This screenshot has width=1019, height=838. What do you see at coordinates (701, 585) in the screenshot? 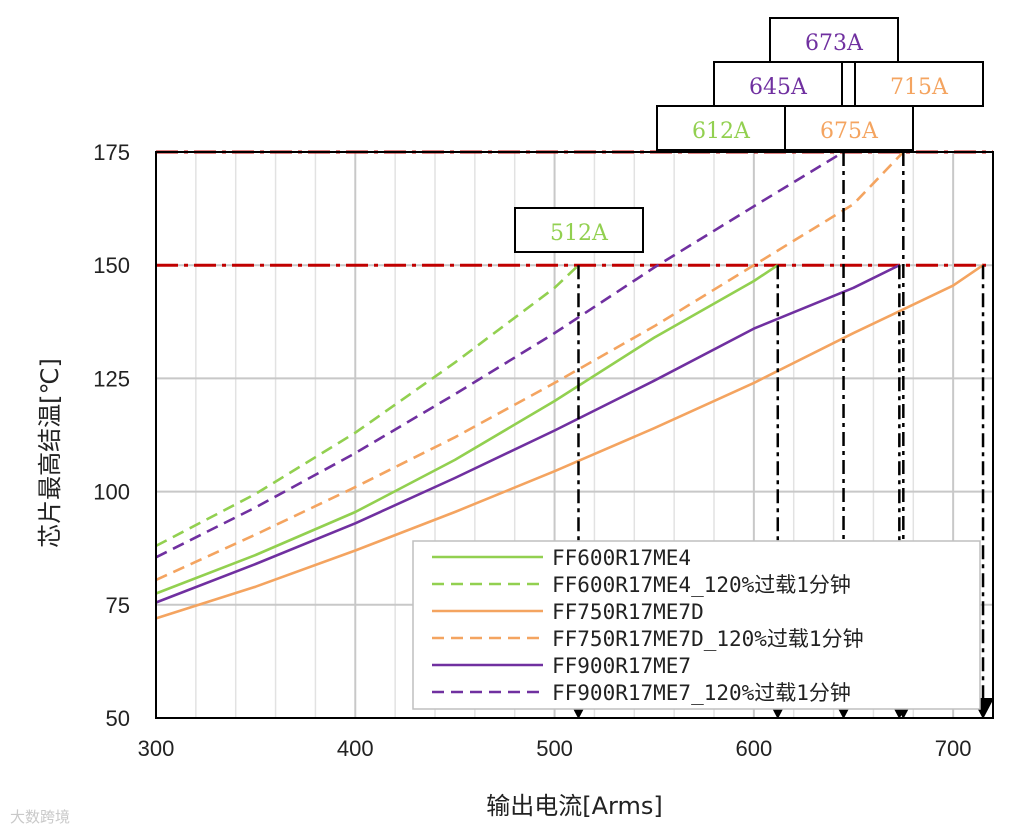
I see `legend-label-2: FF600R17ME4_120%过载1分钟` at bounding box center [701, 585].